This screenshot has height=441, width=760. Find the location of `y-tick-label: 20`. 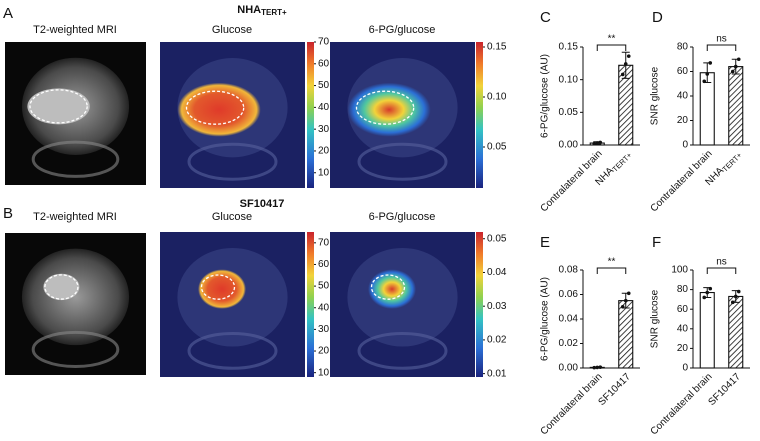

y-tick-label: 20 is located at coordinates (683, 120).